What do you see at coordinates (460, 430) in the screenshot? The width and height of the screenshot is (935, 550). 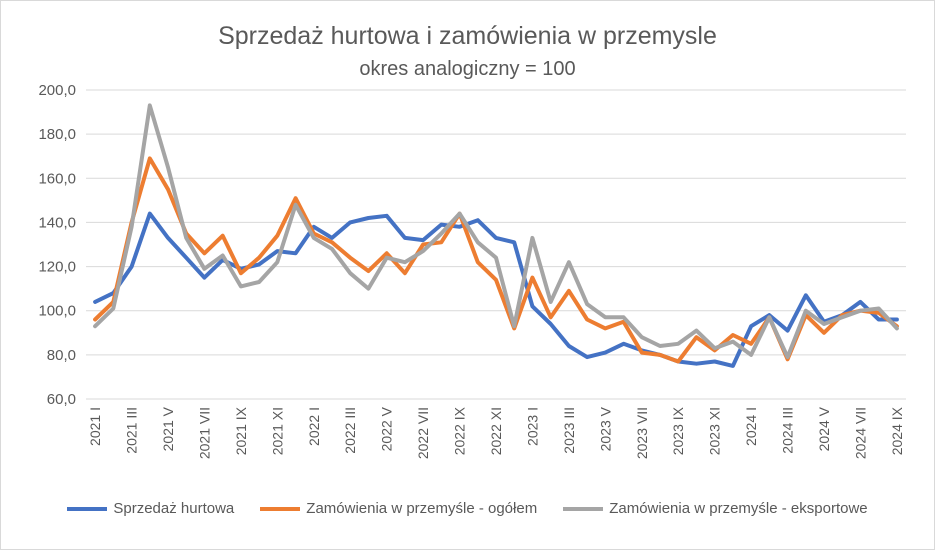 I see `x-tick-label: 2022 IX` at bounding box center [460, 430].